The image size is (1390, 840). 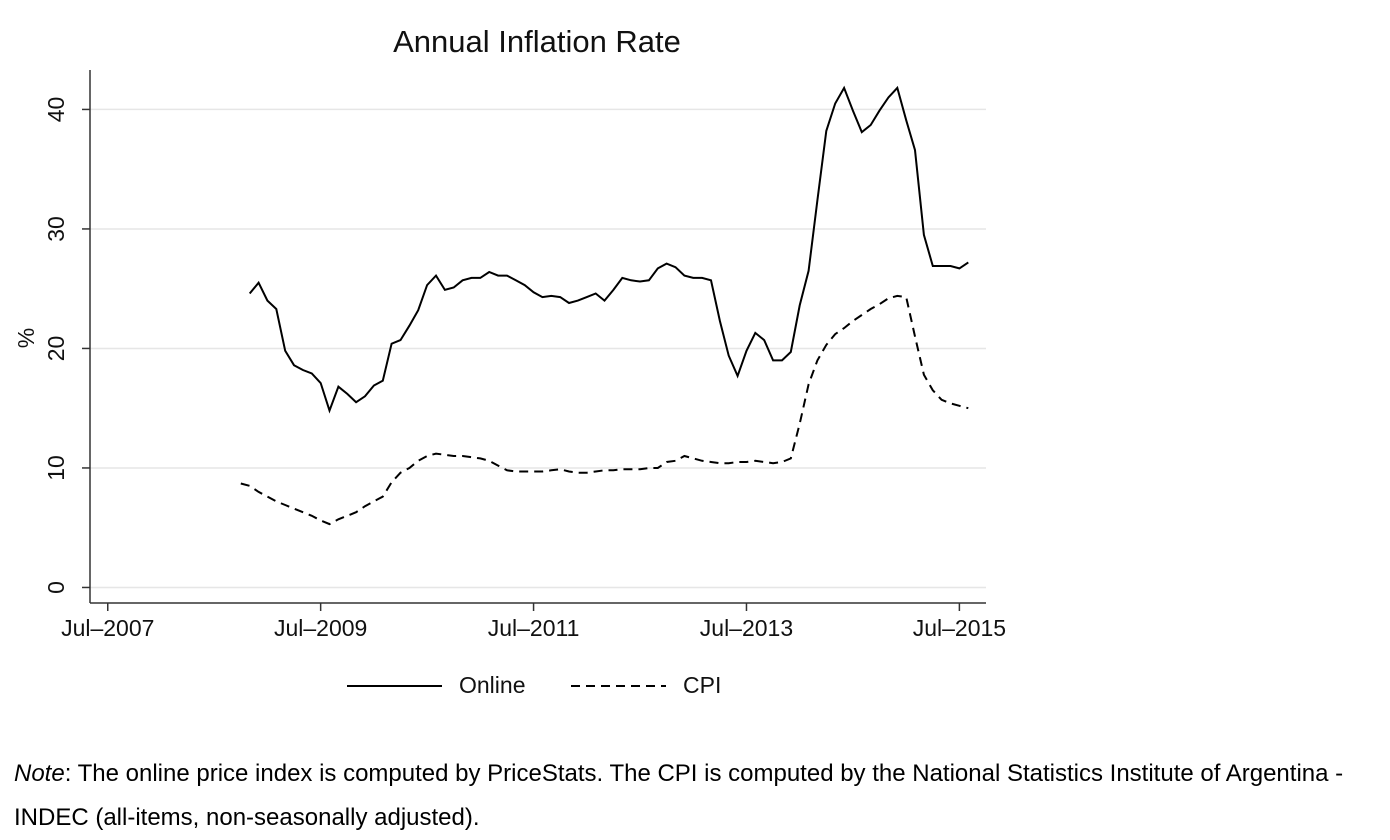 What do you see at coordinates (537, 41) in the screenshot?
I see `chart-title: Annual Inflation Rate` at bounding box center [537, 41].